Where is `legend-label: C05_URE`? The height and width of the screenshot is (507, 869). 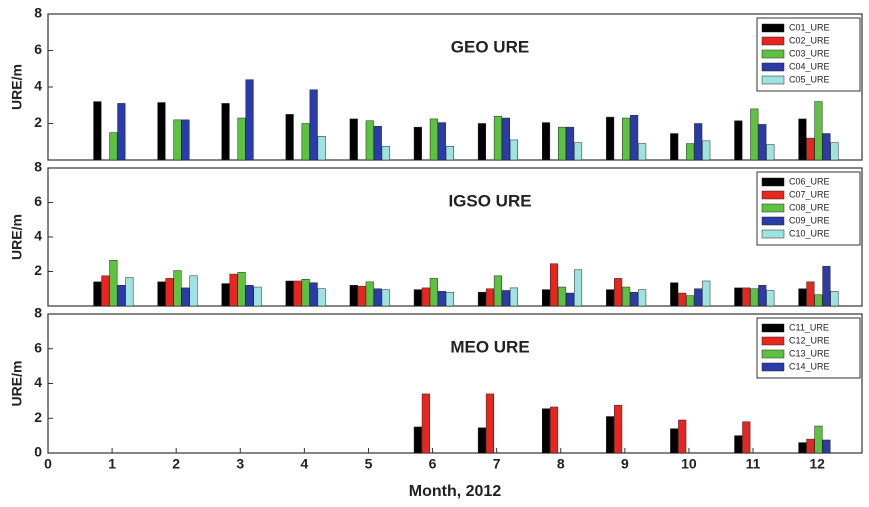
legend-label: C05_URE is located at coordinates (809, 79).